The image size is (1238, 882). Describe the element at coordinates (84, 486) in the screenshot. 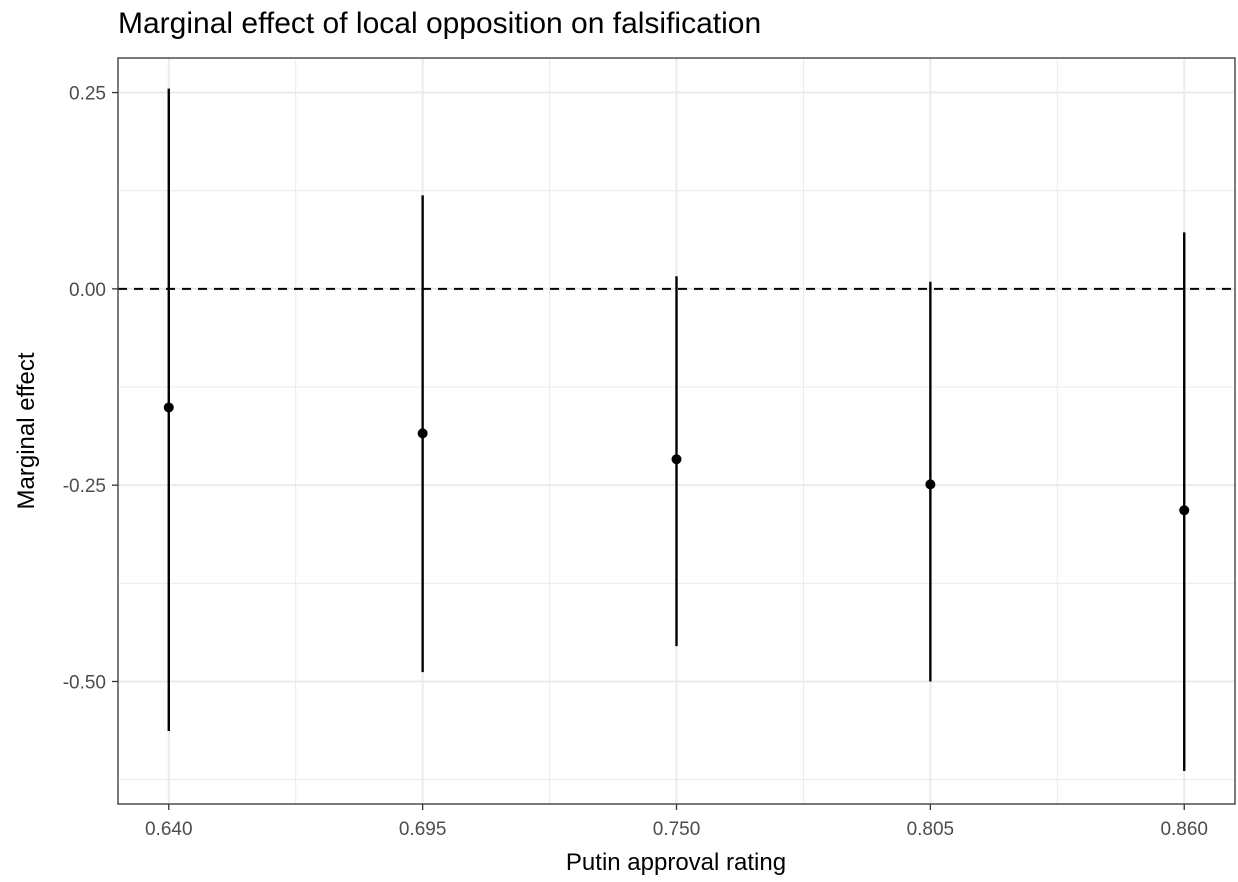

I see `y-tick-label: -0.25` at that location.